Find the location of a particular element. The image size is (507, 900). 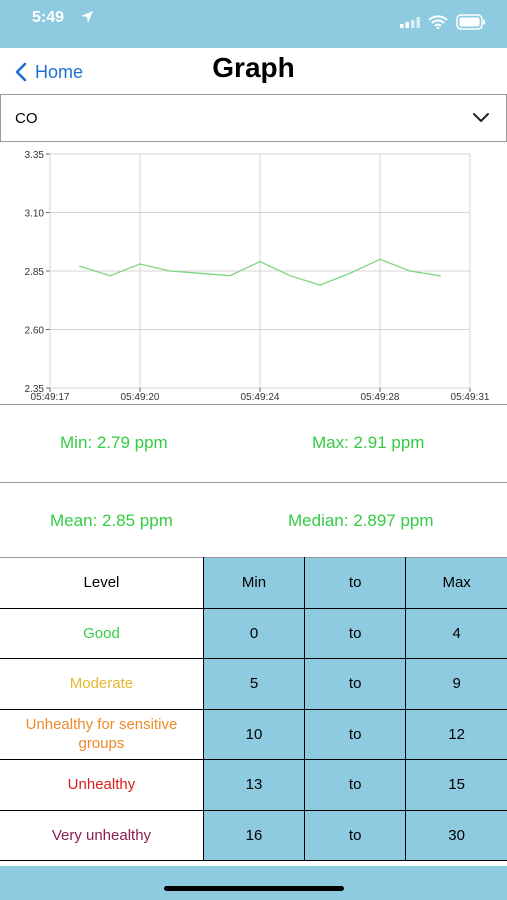

y-tick-label: 2.60 is located at coordinates (35, 331).